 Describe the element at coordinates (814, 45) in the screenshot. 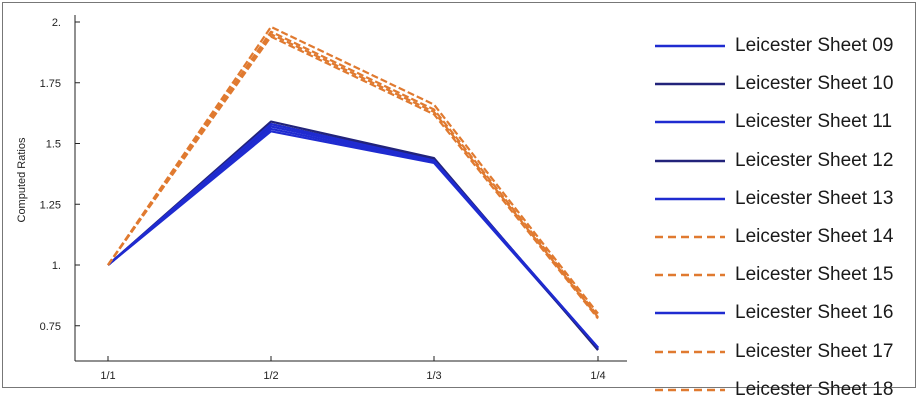

I see `legend-label: Leicester Sheet 09` at that location.